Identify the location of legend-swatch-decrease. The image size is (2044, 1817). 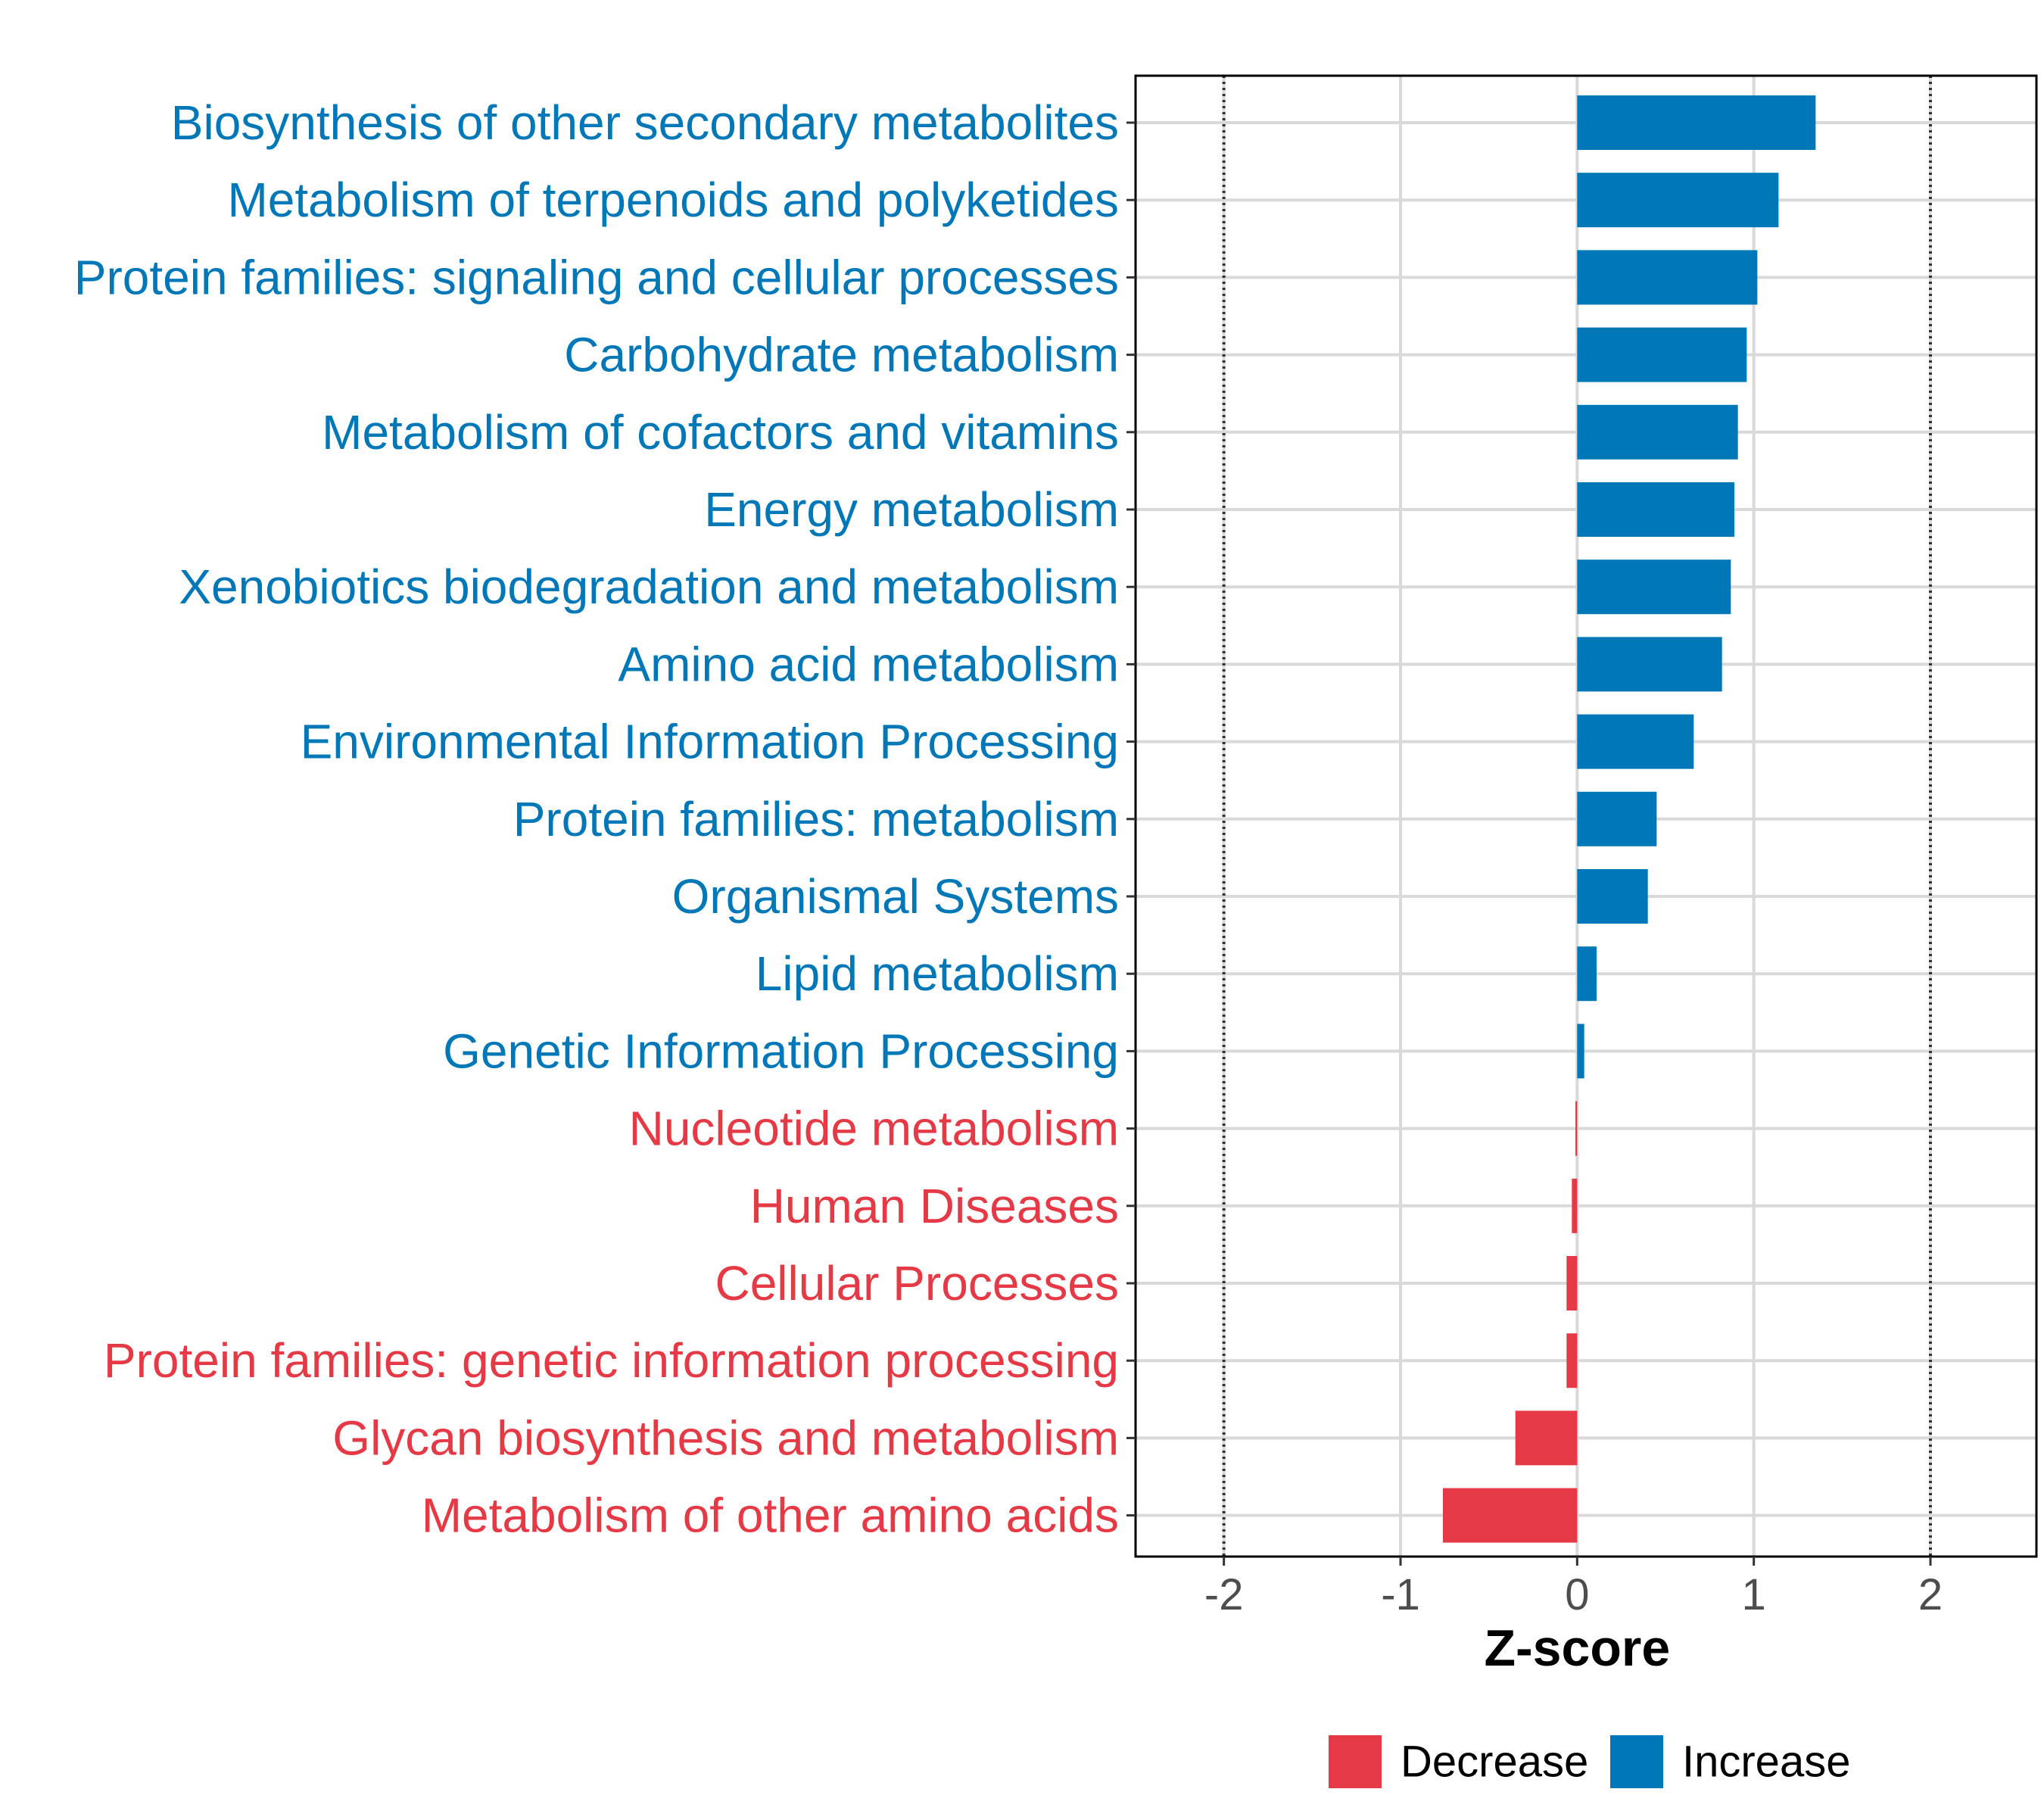
(1355, 1761).